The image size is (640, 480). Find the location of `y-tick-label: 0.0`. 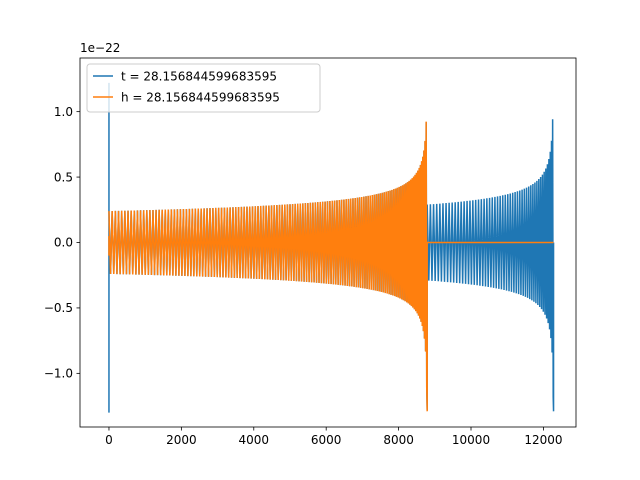

y-tick-label: 0.0 is located at coordinates (63, 243).